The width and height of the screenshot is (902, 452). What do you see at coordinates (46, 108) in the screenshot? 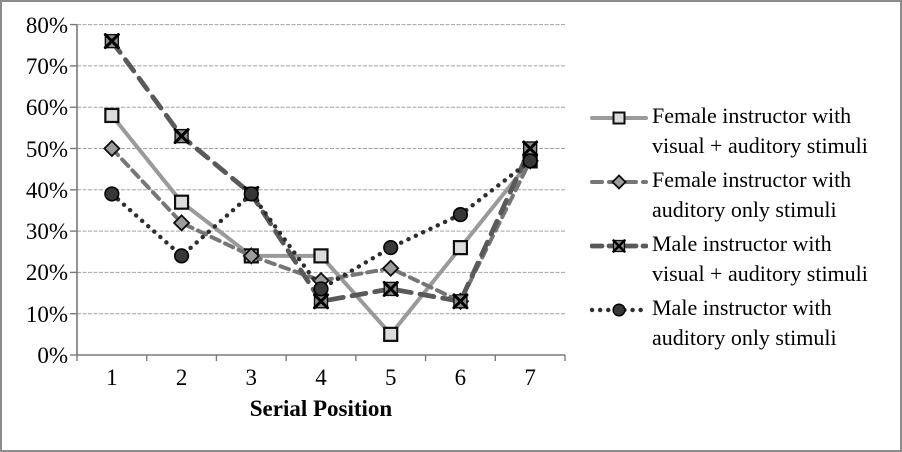
I see `y-tick-label: 60%` at bounding box center [46, 108].